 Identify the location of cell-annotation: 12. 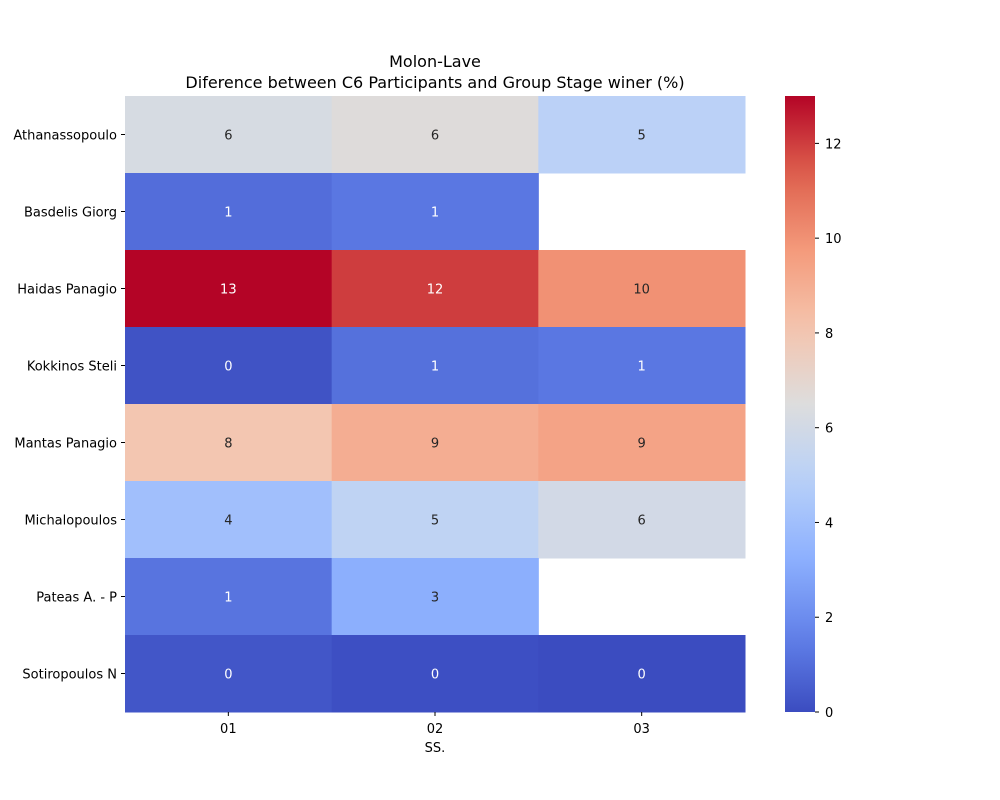
(435, 290).